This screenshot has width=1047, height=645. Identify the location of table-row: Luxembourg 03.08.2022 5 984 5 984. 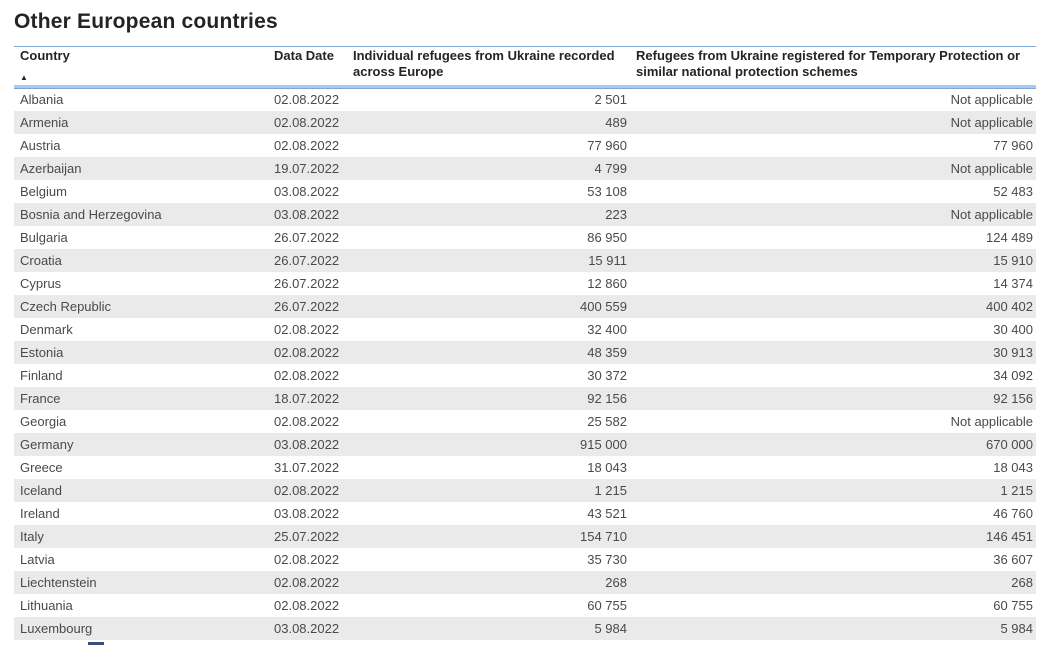
(525, 628).